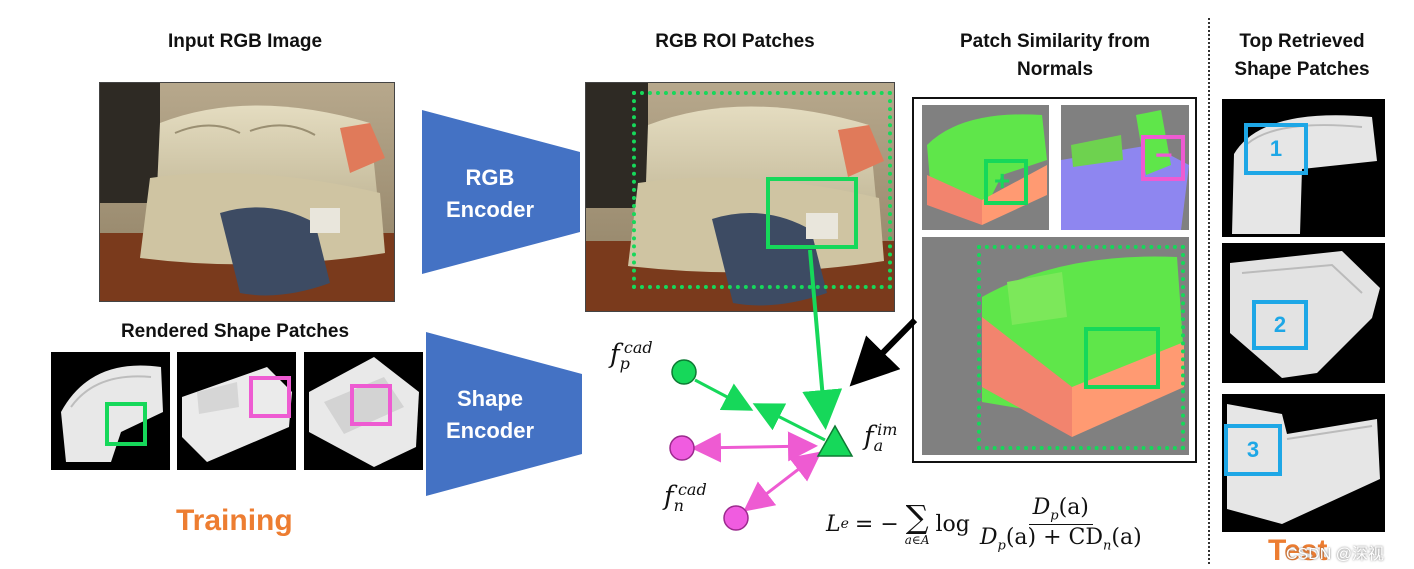  What do you see at coordinates (1302, 41) in the screenshot?
I see `top-retrieved-header-line1: Top Retrieved` at bounding box center [1302, 41].